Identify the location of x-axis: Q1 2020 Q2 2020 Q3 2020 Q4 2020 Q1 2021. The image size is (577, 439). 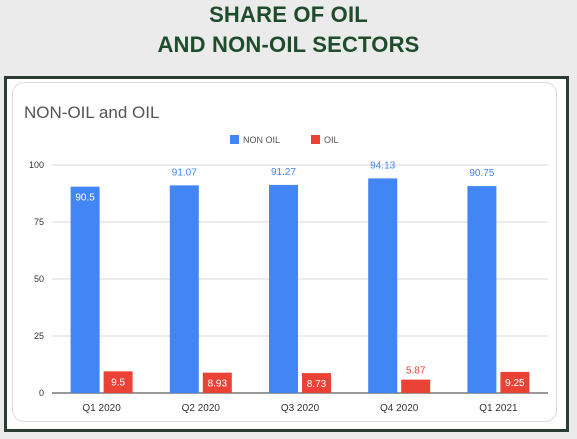
(300, 408).